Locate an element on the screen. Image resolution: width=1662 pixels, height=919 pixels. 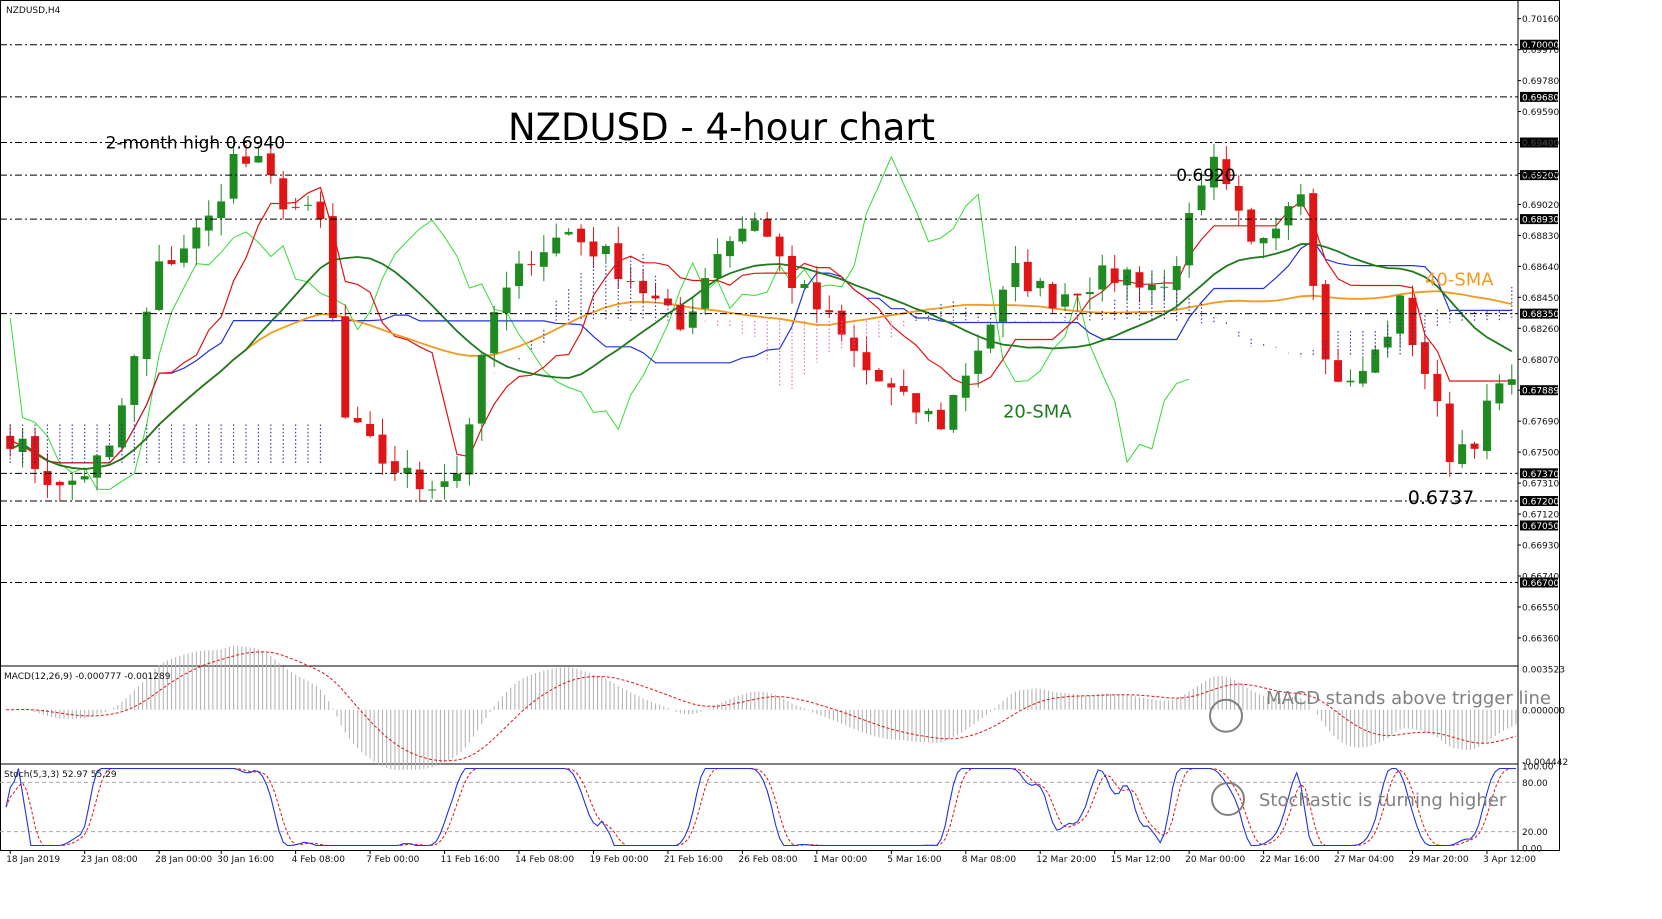
time-tick-label: 20 Mar 00:00 is located at coordinates (1215, 860).